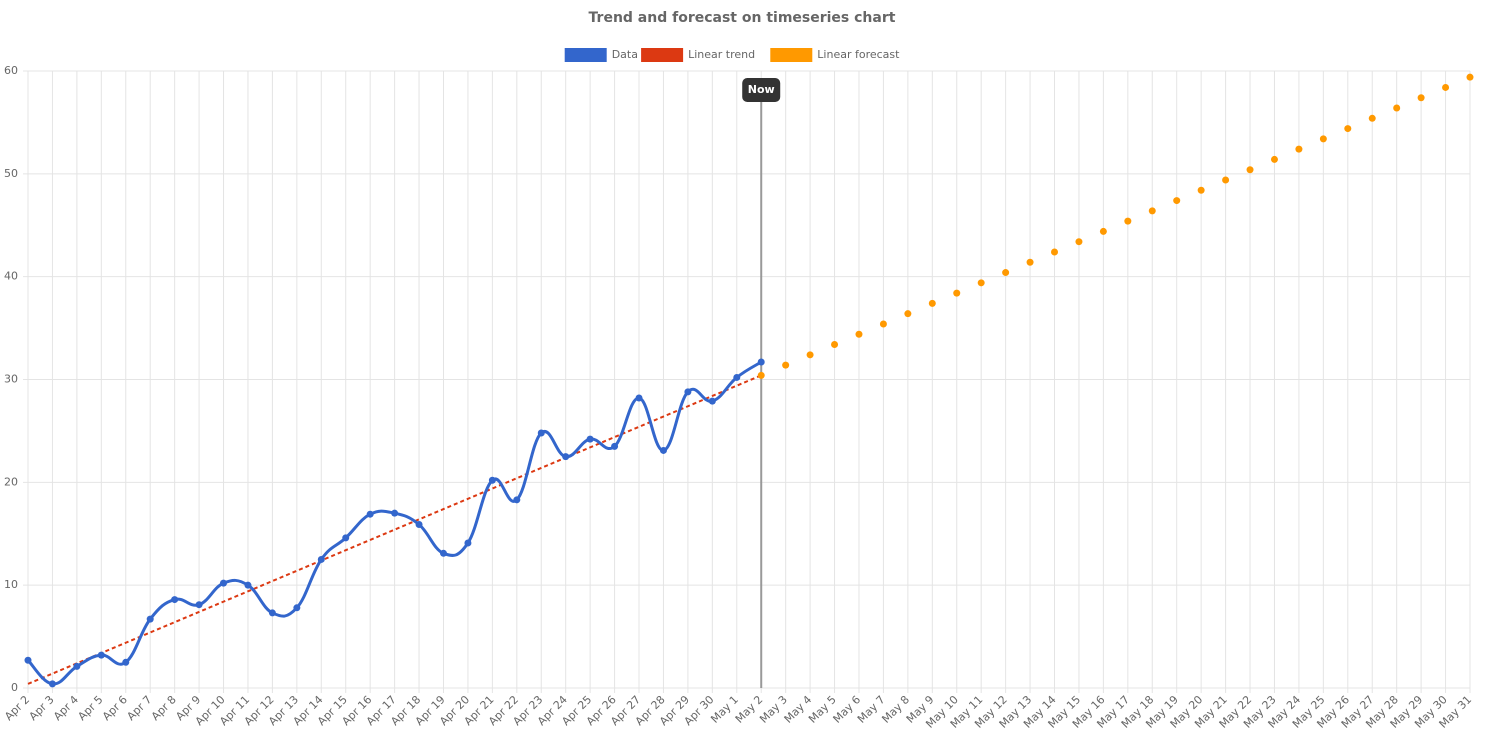 Image resolution: width=1485 pixels, height=742 pixels. What do you see at coordinates (90, 708) in the screenshot?
I see `x-tick-label: Apr 5` at bounding box center [90, 708].